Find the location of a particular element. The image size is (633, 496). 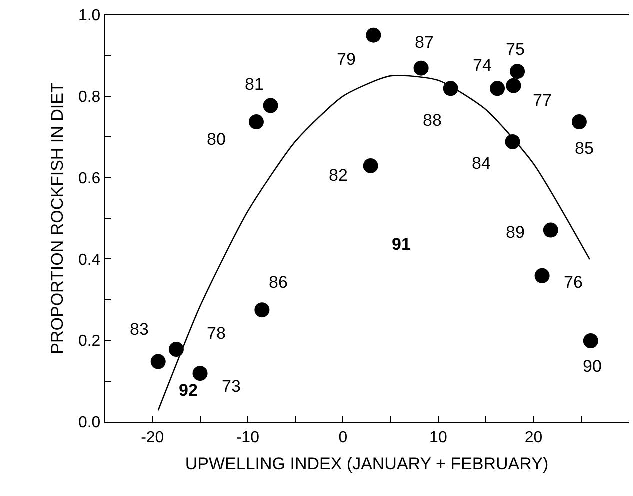

x-axis-title: UPWELLING INDEX (JANUARY + FEBRUARY) is located at coordinates (367, 464).